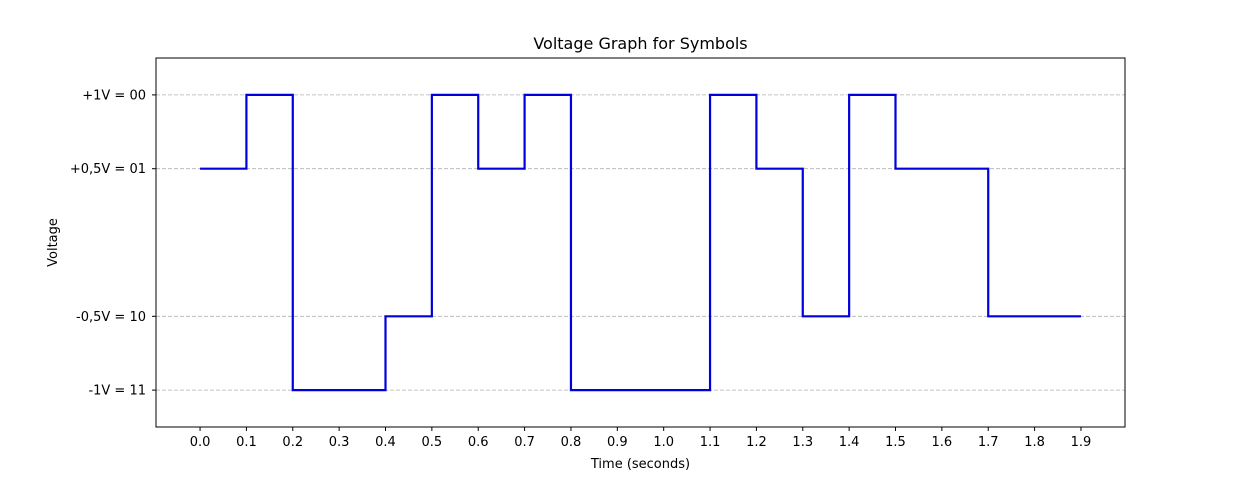 The height and width of the screenshot is (484, 1250). What do you see at coordinates (114, 95) in the screenshot?
I see `y-tick-label: +1V = 00` at bounding box center [114, 95].